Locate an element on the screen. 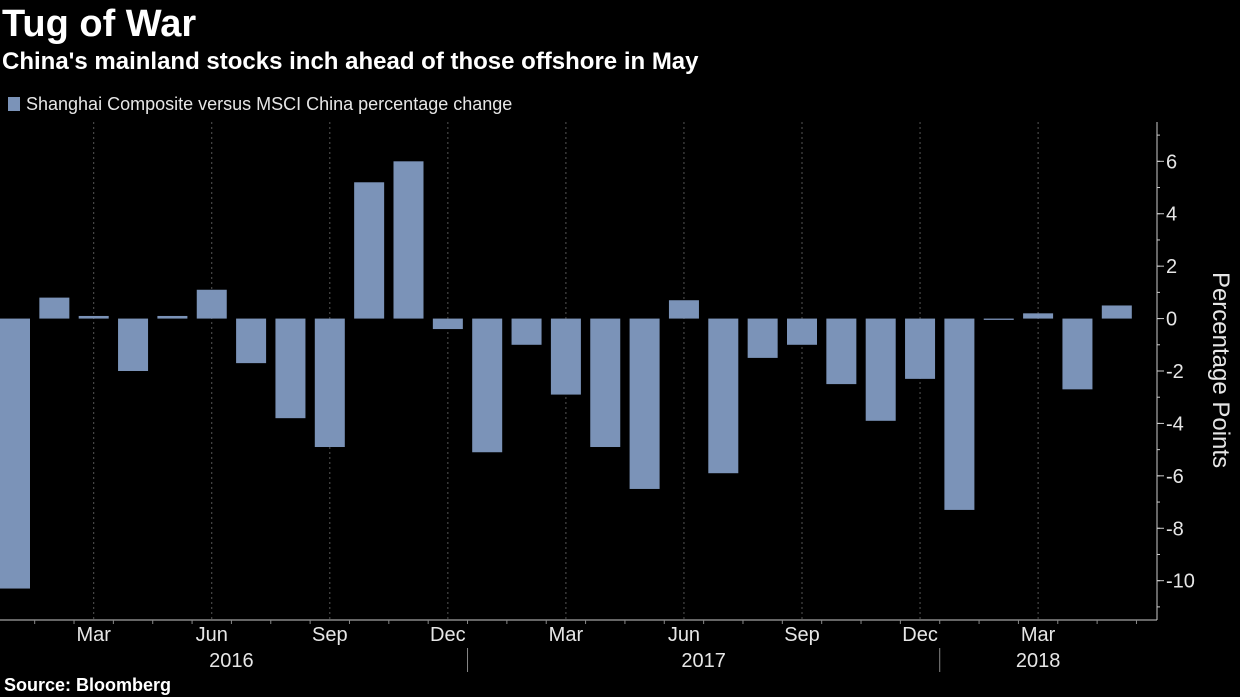 The width and height of the screenshot is (1240, 697). y-tick-label: -10 is located at coordinates (1180, 582).